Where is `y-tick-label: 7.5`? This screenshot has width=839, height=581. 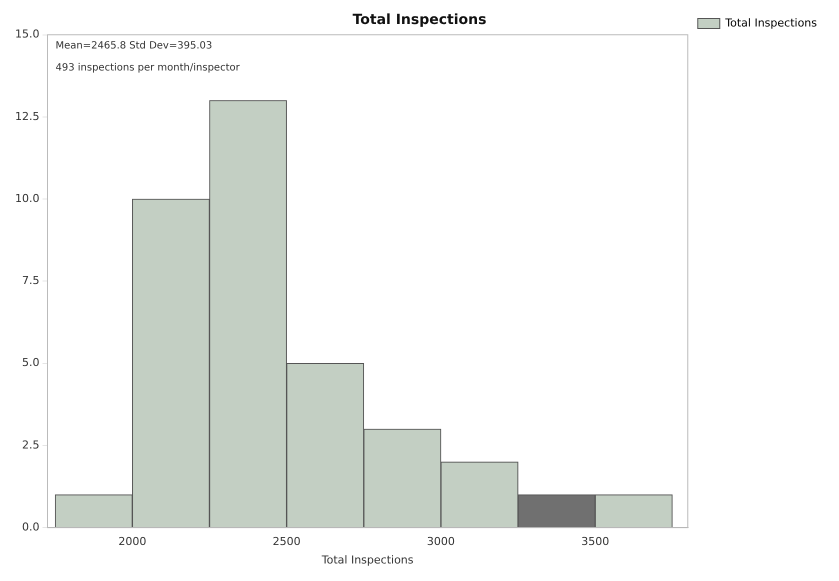 y-tick-label: 7.5 is located at coordinates (31, 281).